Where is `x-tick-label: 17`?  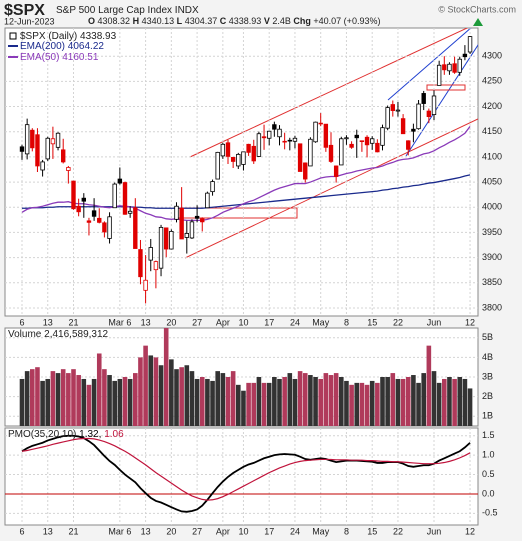
x-tick-label: 17 is located at coordinates (269, 322).